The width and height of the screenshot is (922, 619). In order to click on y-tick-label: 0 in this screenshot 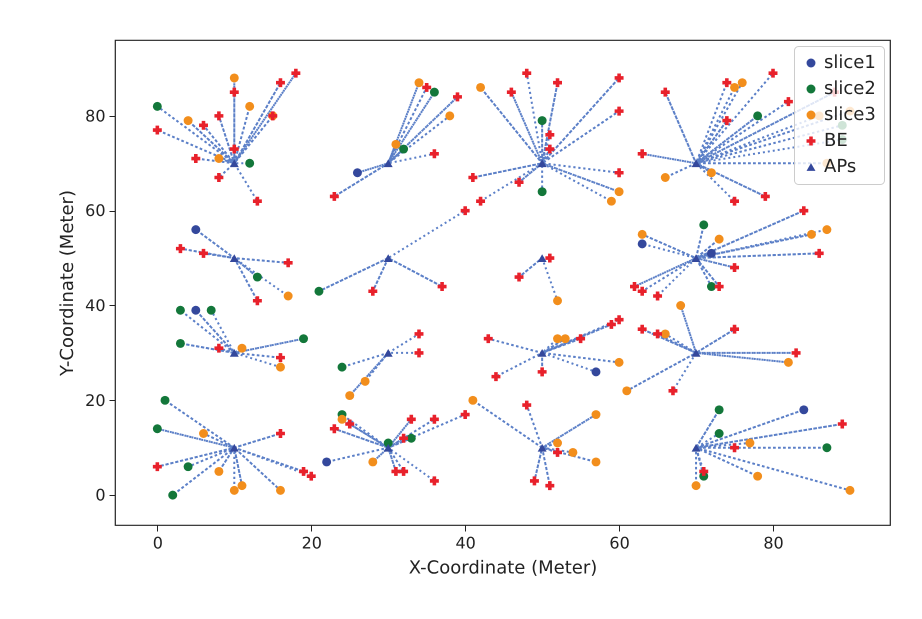, I will do `click(100, 495)`.